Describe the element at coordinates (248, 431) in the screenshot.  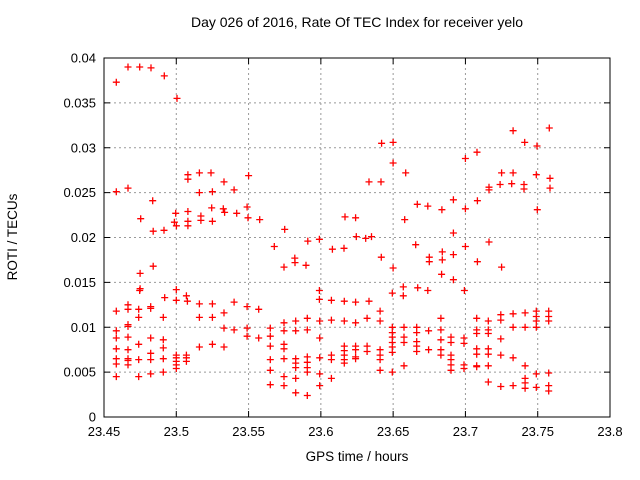
I see `x-tick-label: 23.55` at that location.